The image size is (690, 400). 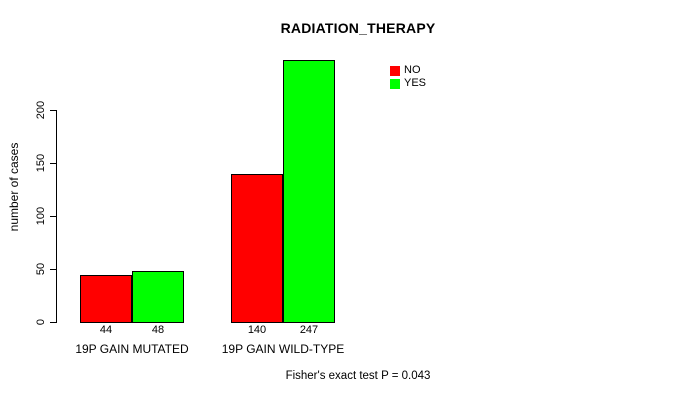 I want to click on category-label: 19P GAIN MUTATED, so click(x=132, y=349).